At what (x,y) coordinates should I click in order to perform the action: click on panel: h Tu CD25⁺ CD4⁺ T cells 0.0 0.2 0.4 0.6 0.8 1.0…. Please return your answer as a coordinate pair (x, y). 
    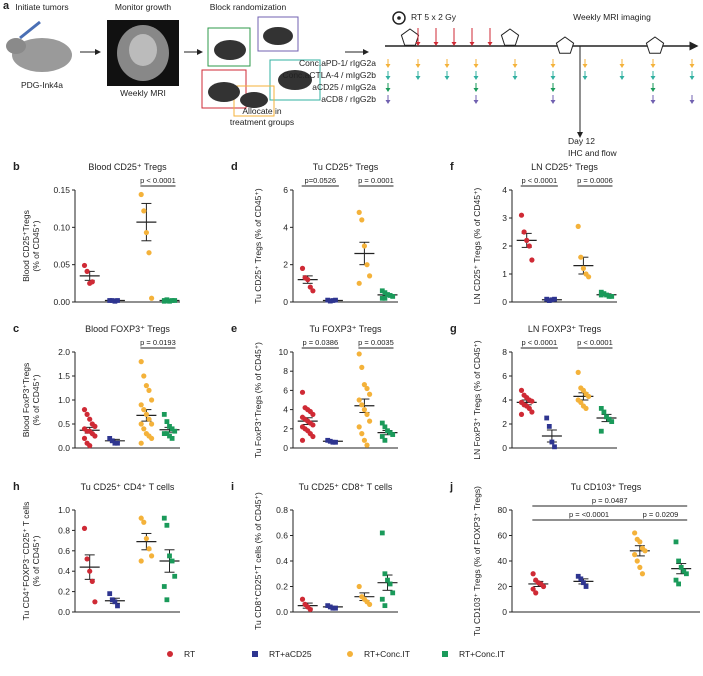
    Looking at the image, I should click on (96, 550).